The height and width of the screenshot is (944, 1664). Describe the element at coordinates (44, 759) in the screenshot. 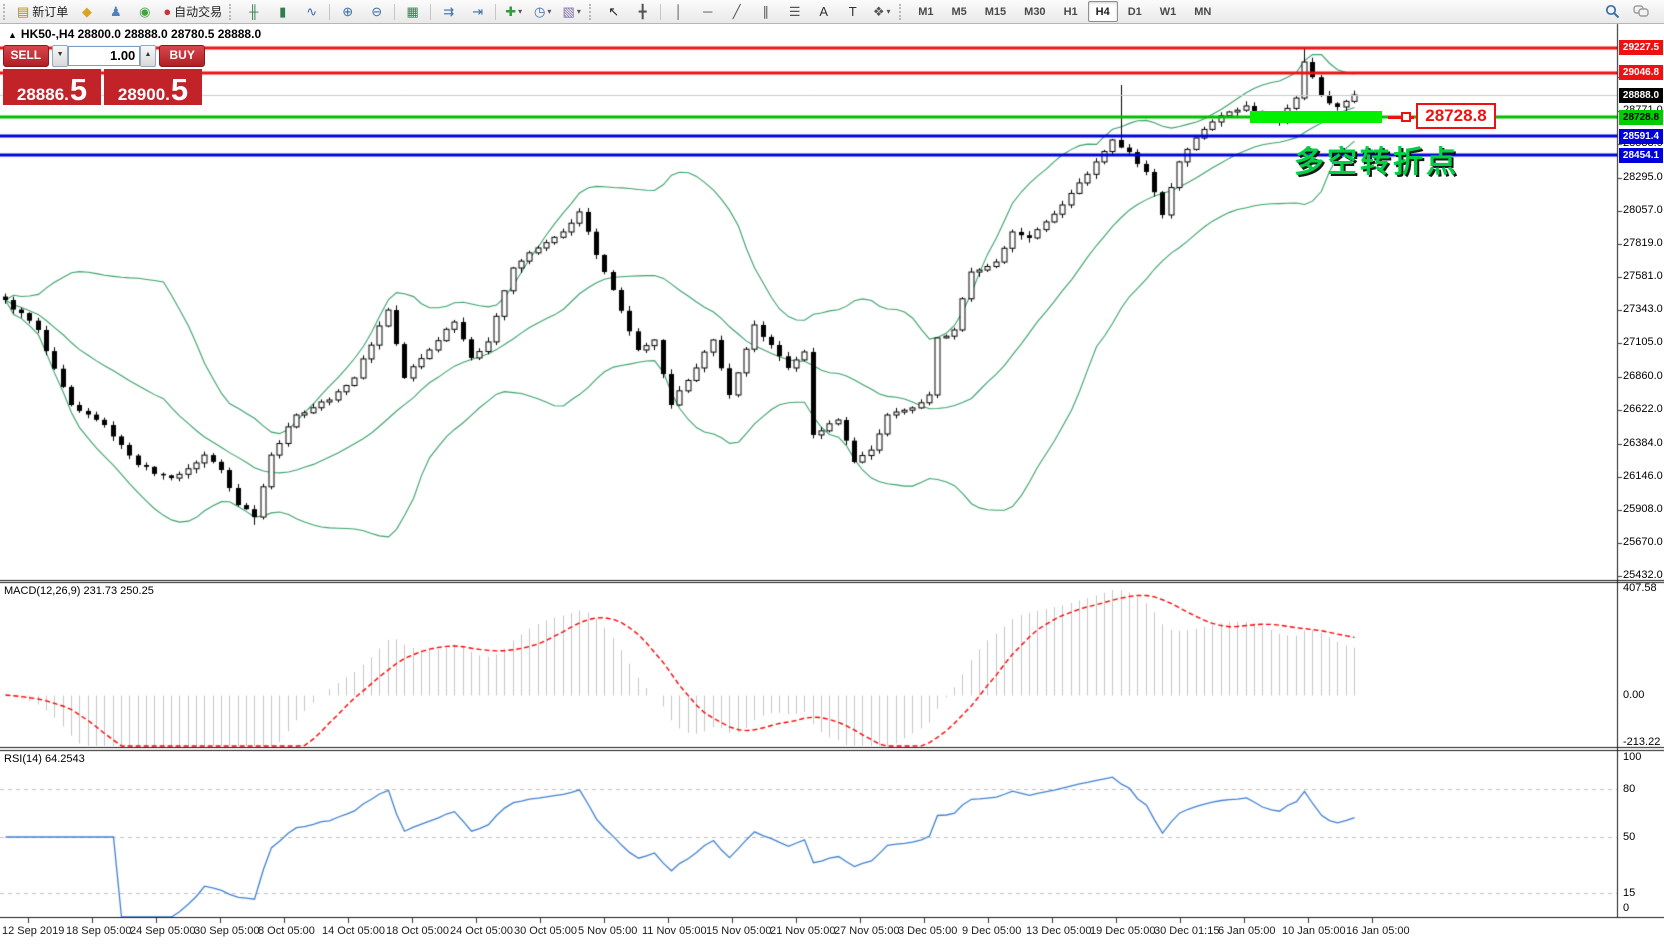

I see `rsi-indicator-label: RSI(14) 64.2543` at that location.